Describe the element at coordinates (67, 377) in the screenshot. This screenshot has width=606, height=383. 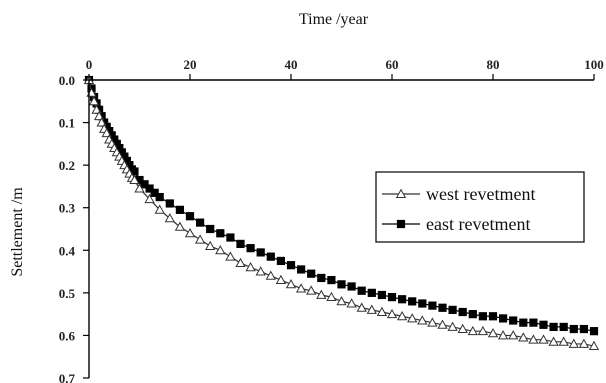
I see `y-tick-label: 0.7` at that location.